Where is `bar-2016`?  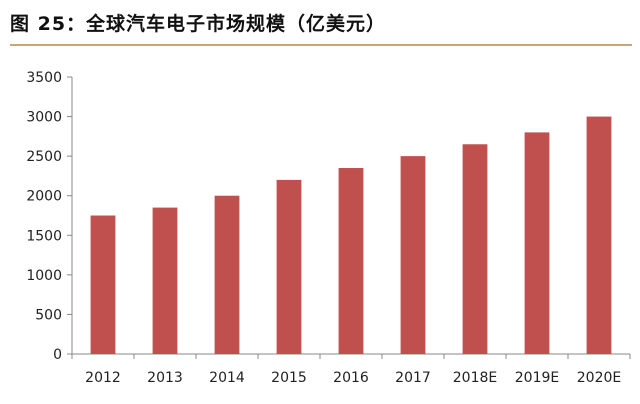 bar-2016 is located at coordinates (351, 261).